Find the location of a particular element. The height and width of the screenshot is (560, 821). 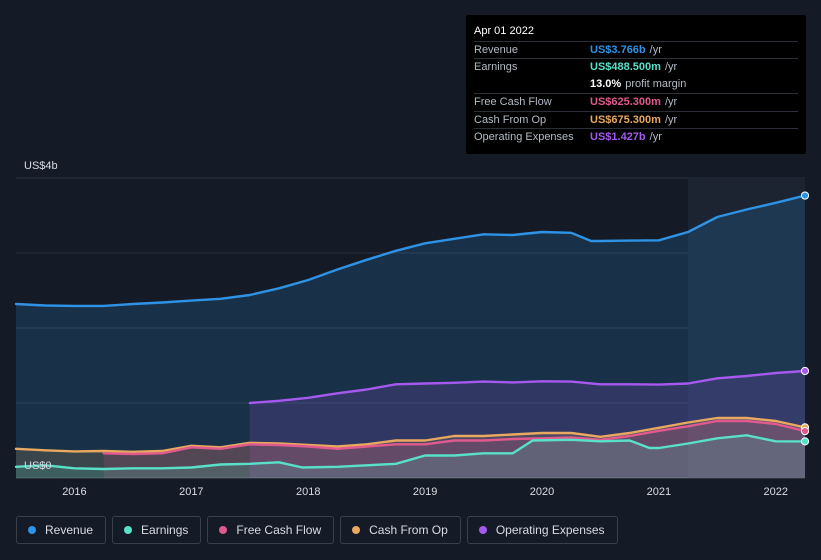

series-end-markers is located at coordinates (805, 318).